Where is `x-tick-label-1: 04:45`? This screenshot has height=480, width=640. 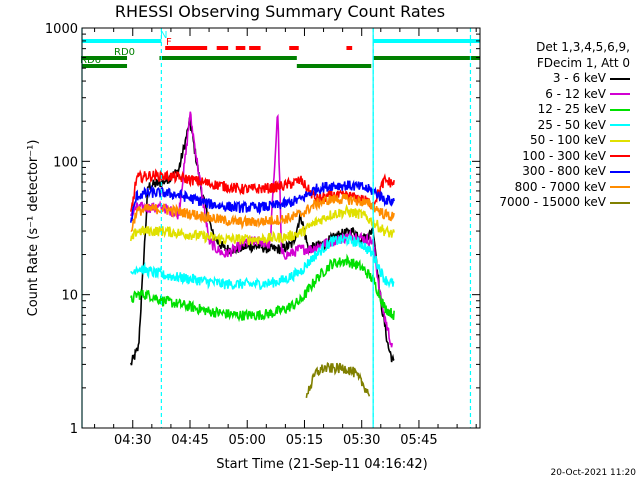 x-tick-label-1: 04:45 is located at coordinates (189, 440).